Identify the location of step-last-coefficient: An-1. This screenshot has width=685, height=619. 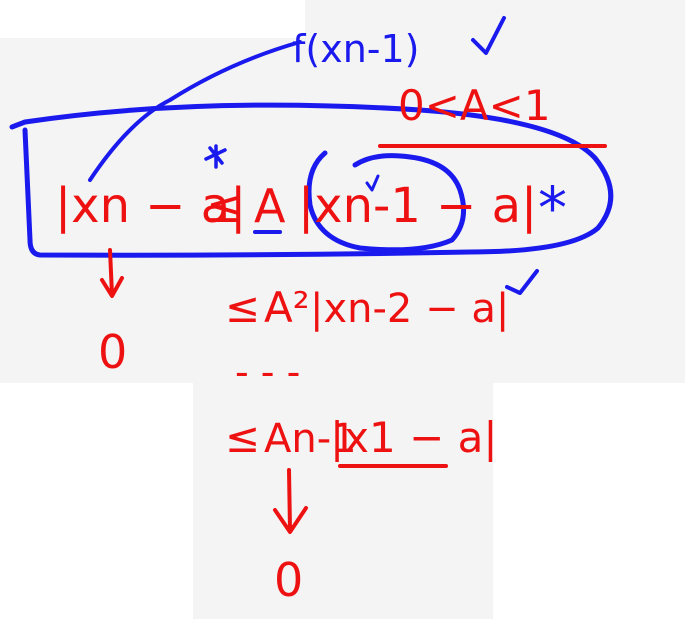
(310, 439).